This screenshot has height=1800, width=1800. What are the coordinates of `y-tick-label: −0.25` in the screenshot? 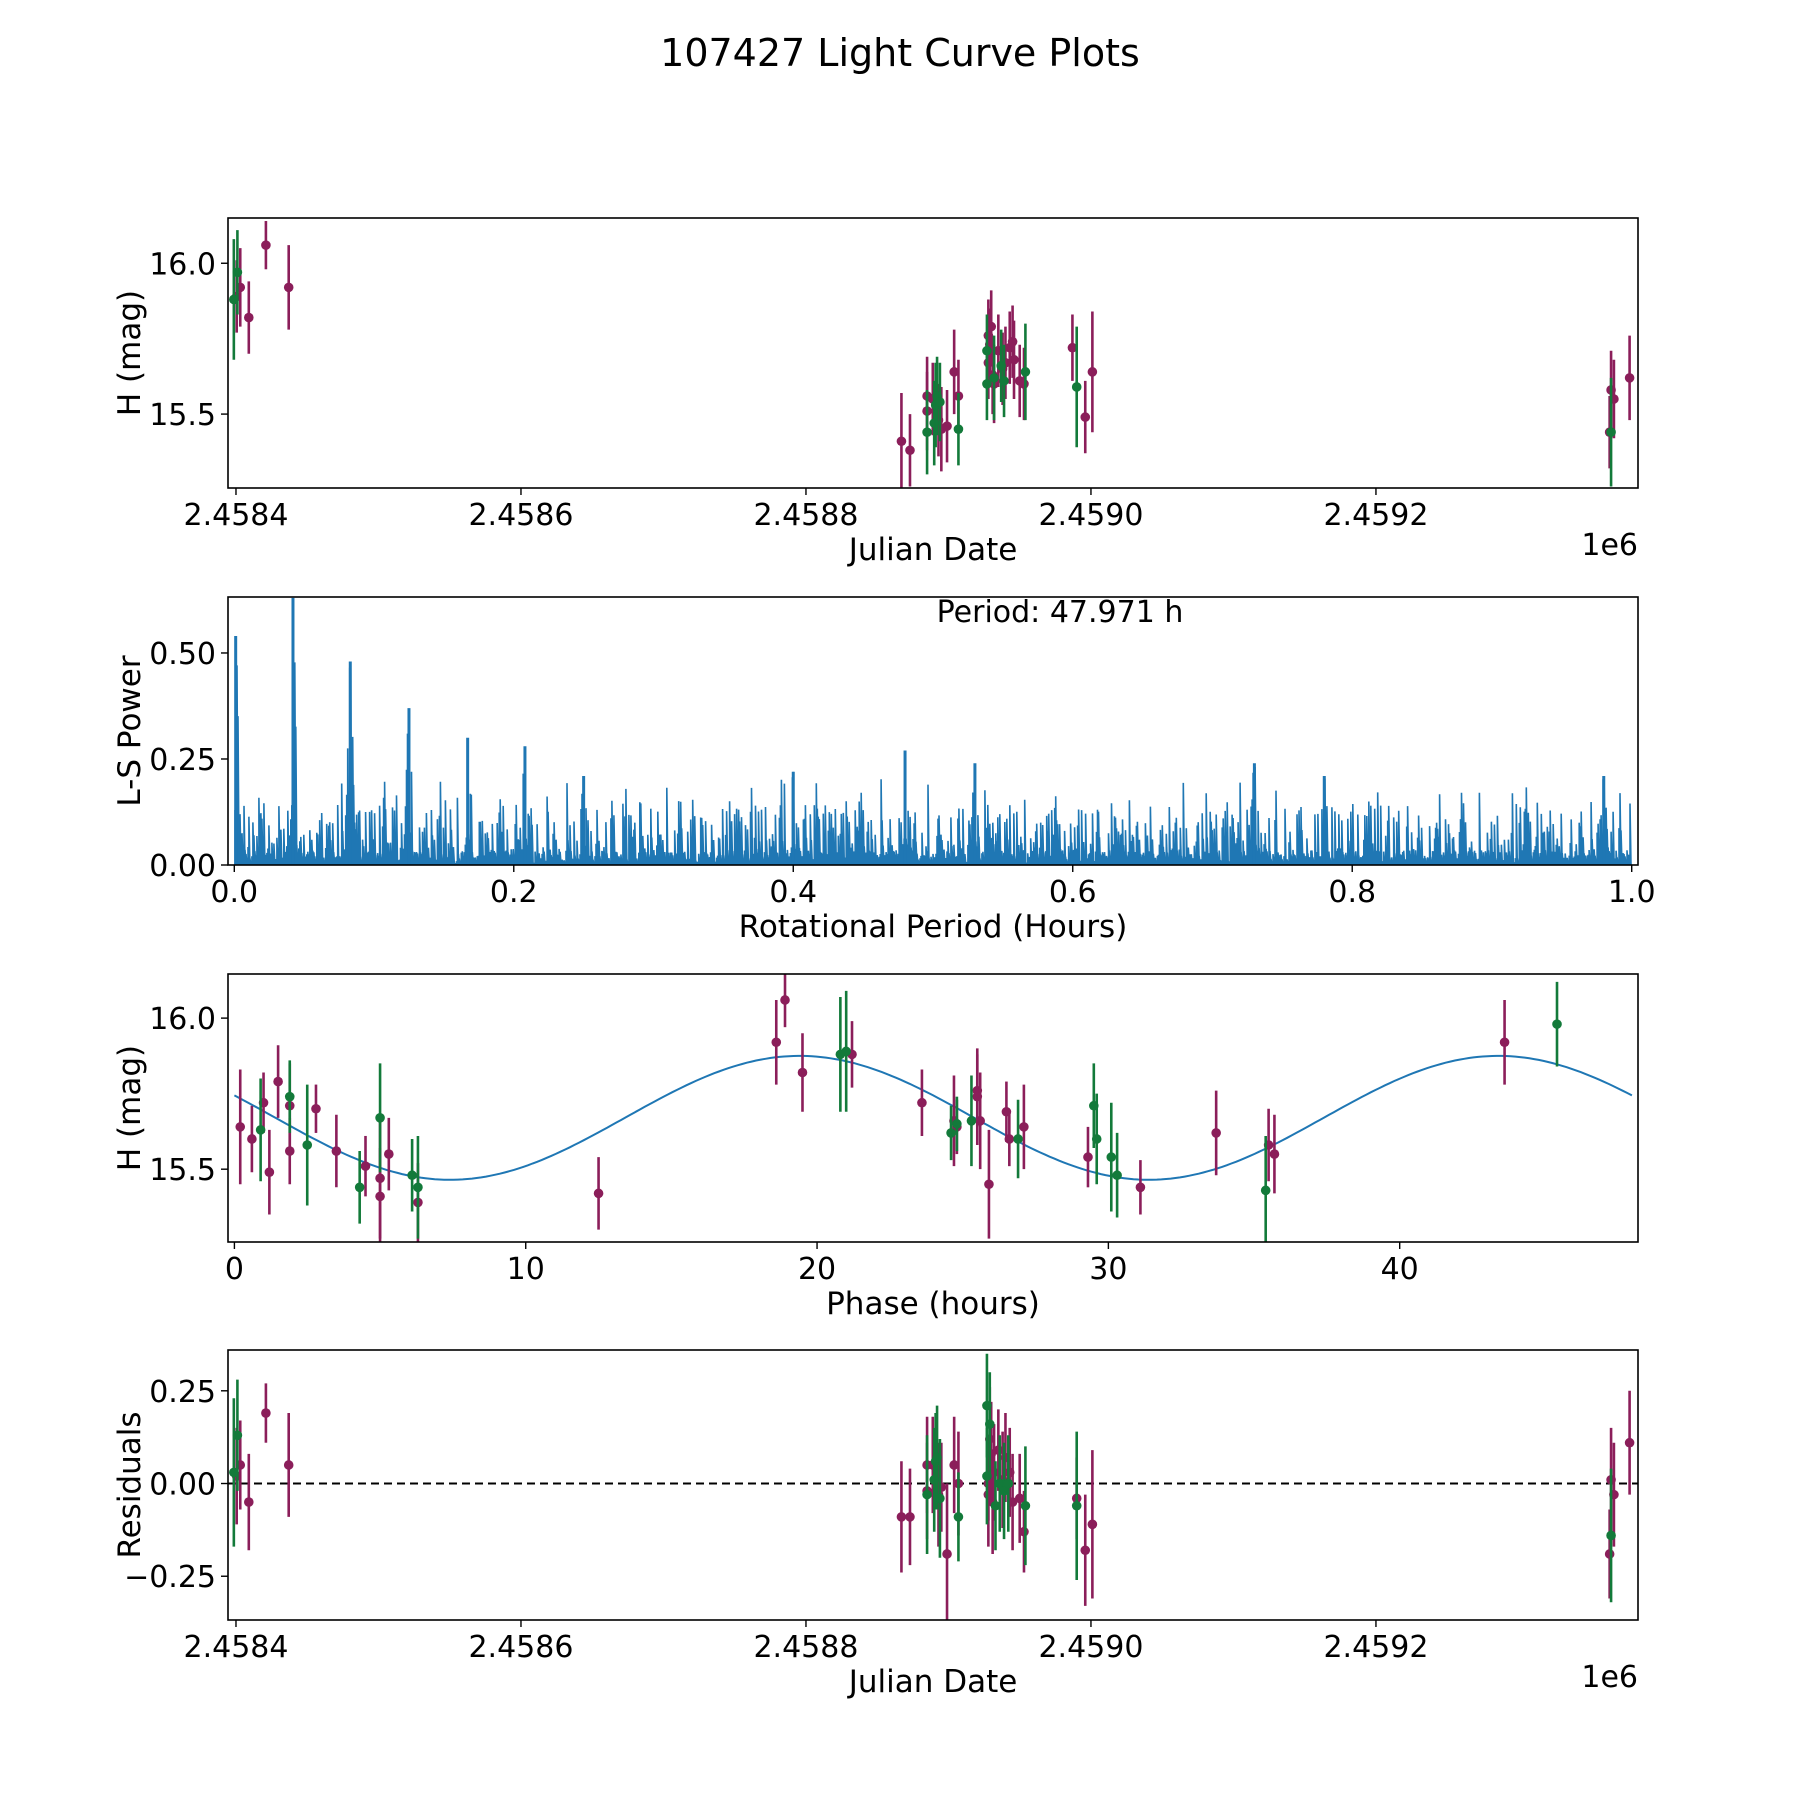 It's located at (170, 1577).